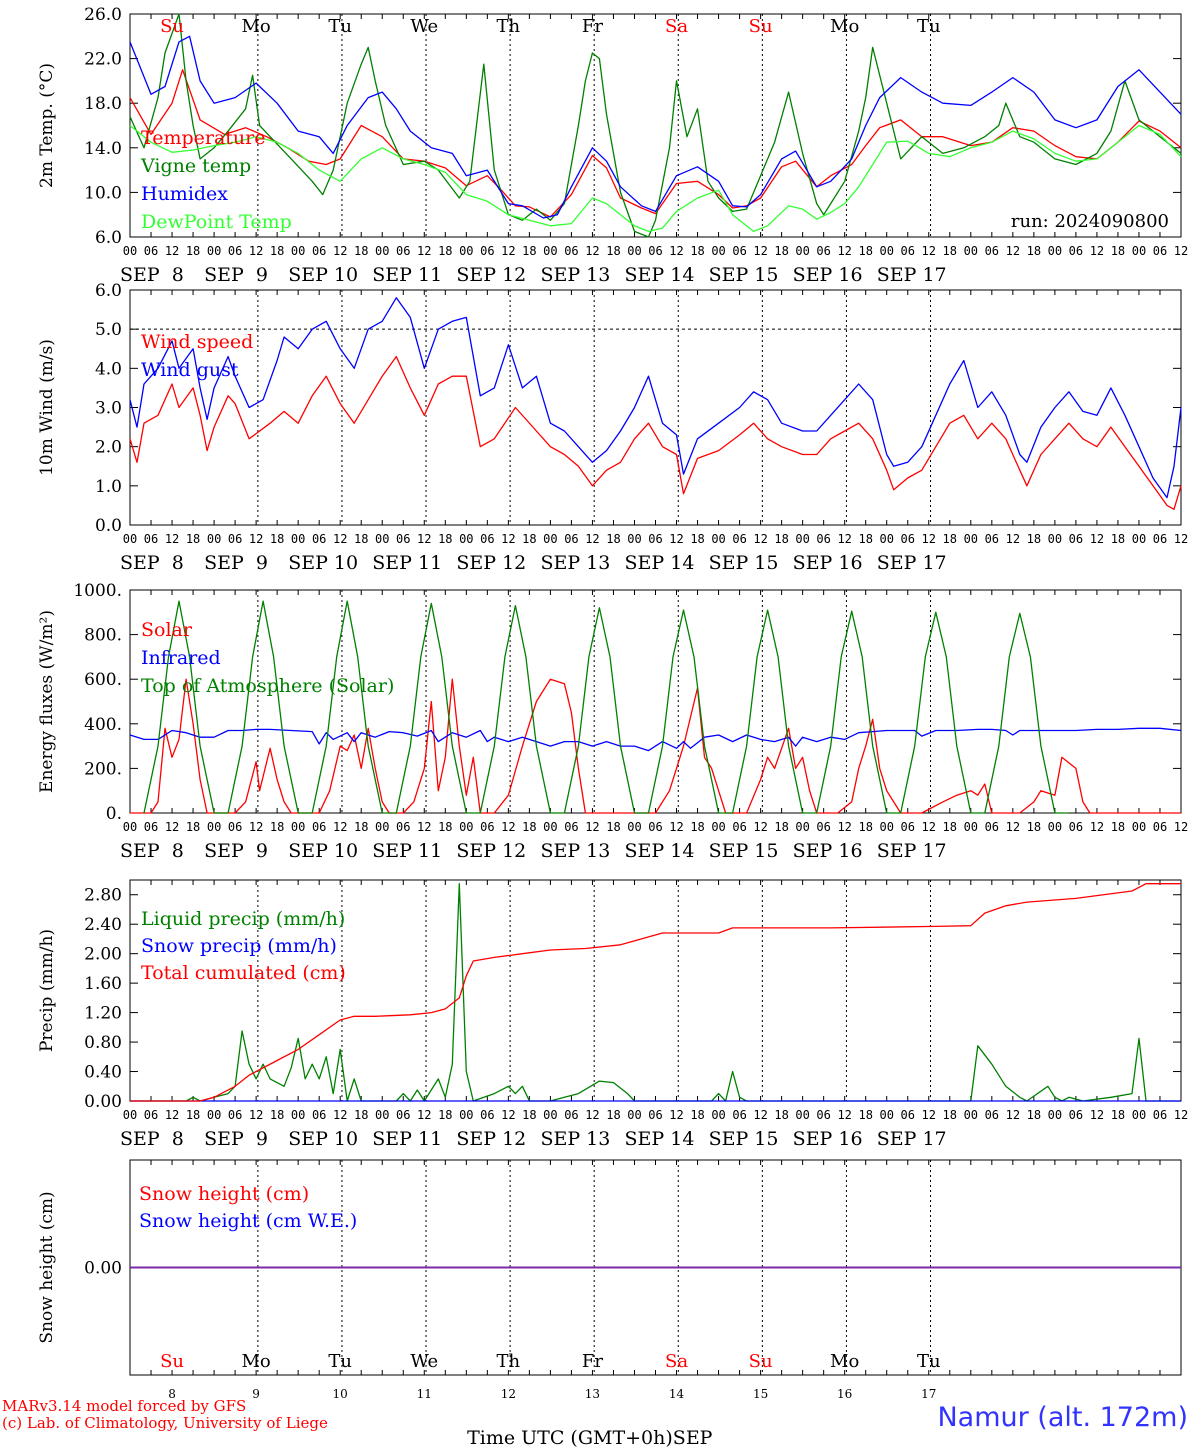 The height and width of the screenshot is (1449, 1194). Describe the element at coordinates (407, 275) in the screenshot. I see `date-label: SEP 11` at that location.